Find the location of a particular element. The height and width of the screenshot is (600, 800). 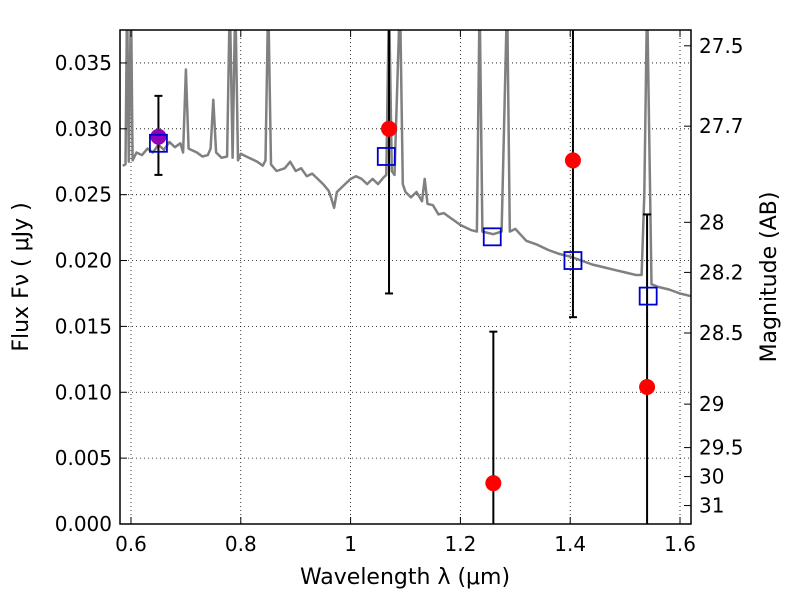

x-tick-label: 0.8 is located at coordinates (241, 544).